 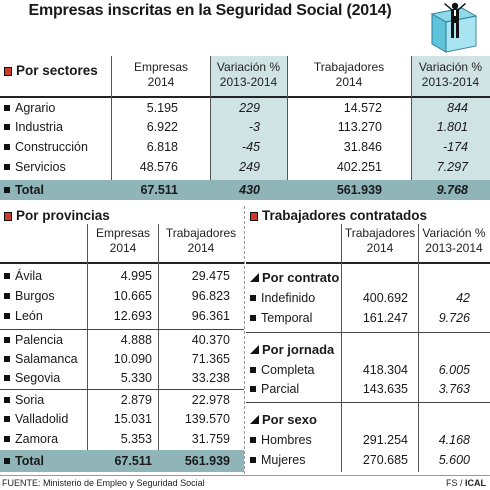 What do you see at coordinates (158, 167) in the screenshot?
I see `sectores-empresas-value: 48.576` at bounding box center [158, 167].